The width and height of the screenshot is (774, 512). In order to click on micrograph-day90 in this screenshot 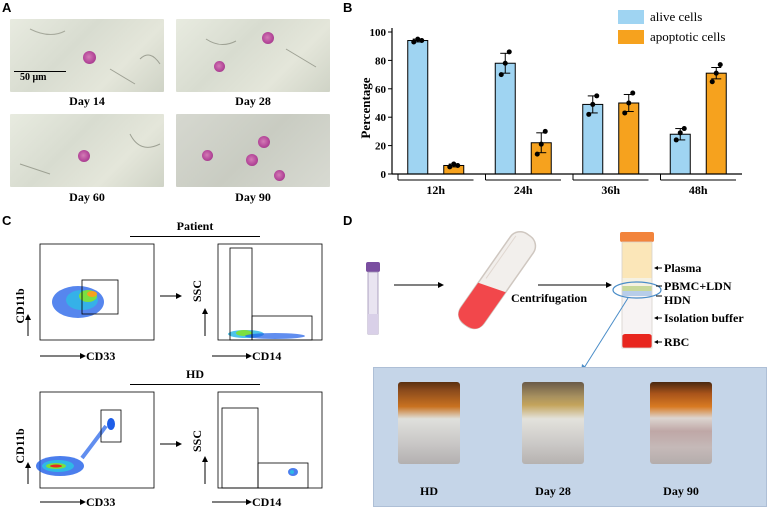, I will do `click(253, 150)`.